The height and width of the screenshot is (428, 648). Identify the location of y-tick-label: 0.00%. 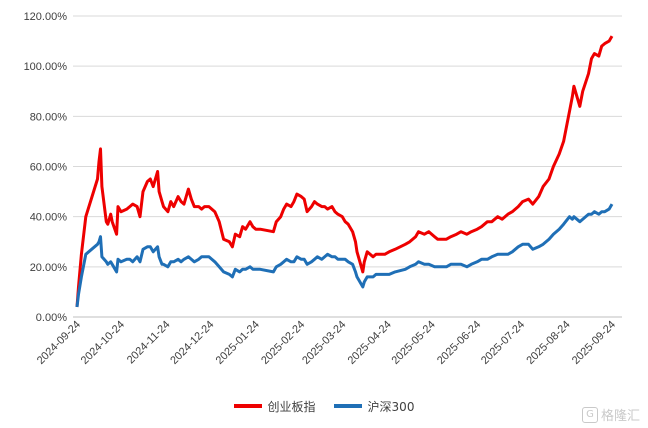
(51, 318).